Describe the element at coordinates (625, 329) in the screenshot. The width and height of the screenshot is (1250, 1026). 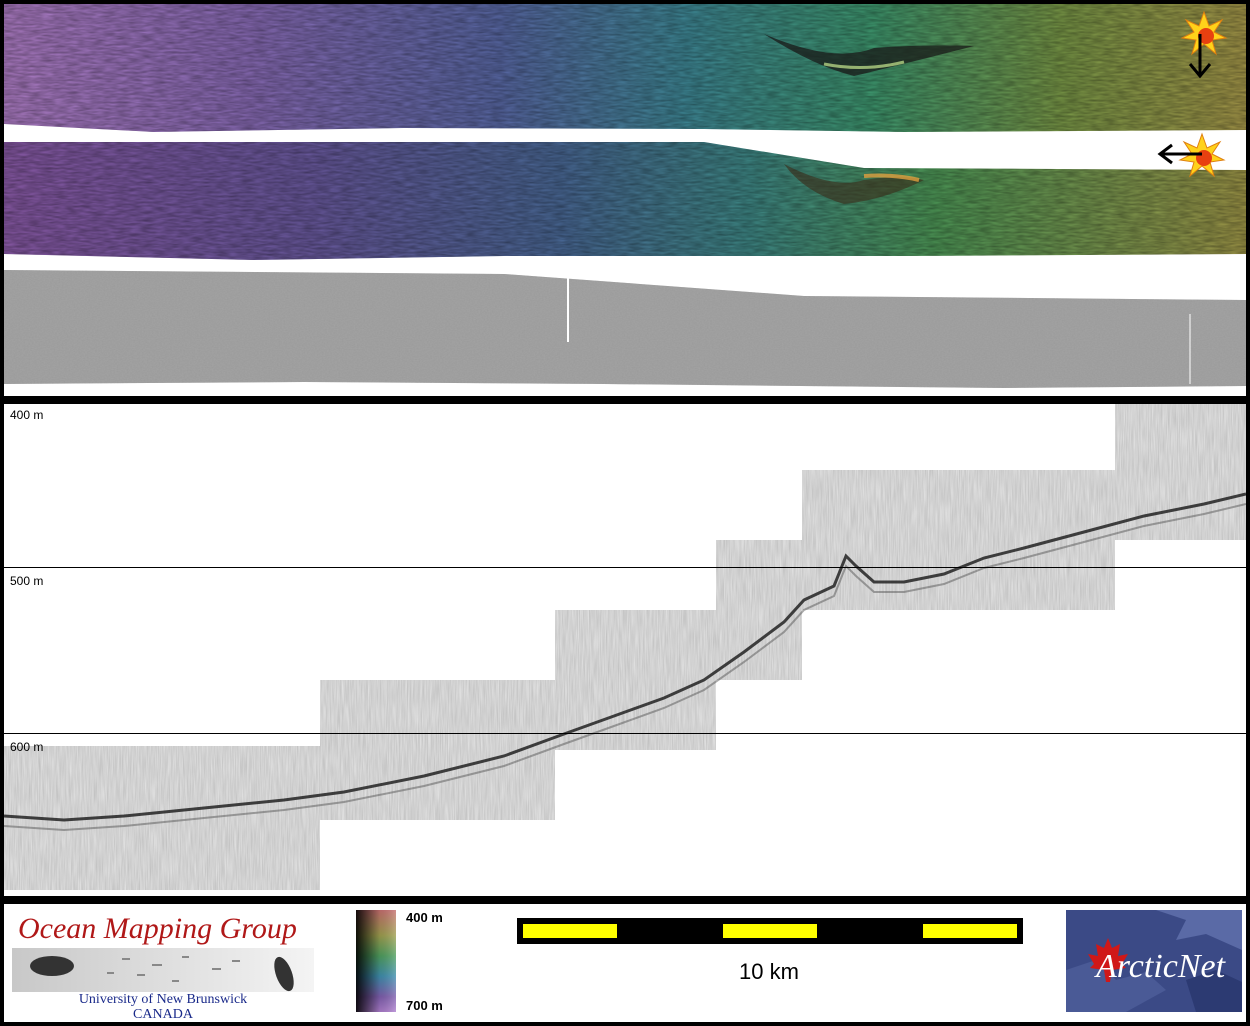
I see `backscatter-strip` at that location.